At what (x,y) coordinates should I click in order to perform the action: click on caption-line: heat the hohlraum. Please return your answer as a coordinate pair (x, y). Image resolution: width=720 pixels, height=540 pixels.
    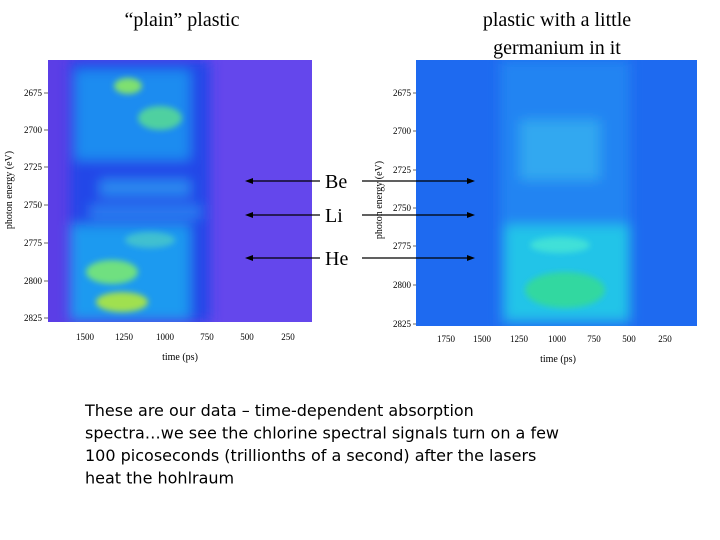
    Looking at the image, I should click on (159, 478).